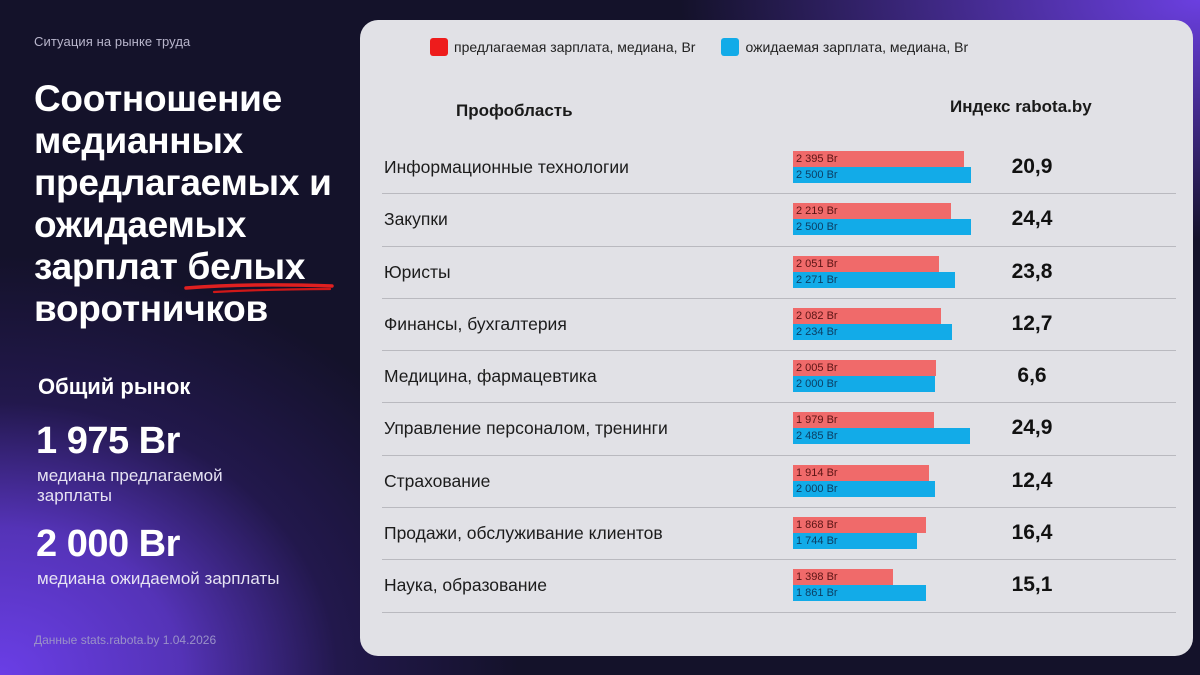 This screenshot has width=1200, height=675. What do you see at coordinates (130, 485) in the screenshot?
I see `offered-median-caption: медиана предлагаемой зарплаты` at bounding box center [130, 485].